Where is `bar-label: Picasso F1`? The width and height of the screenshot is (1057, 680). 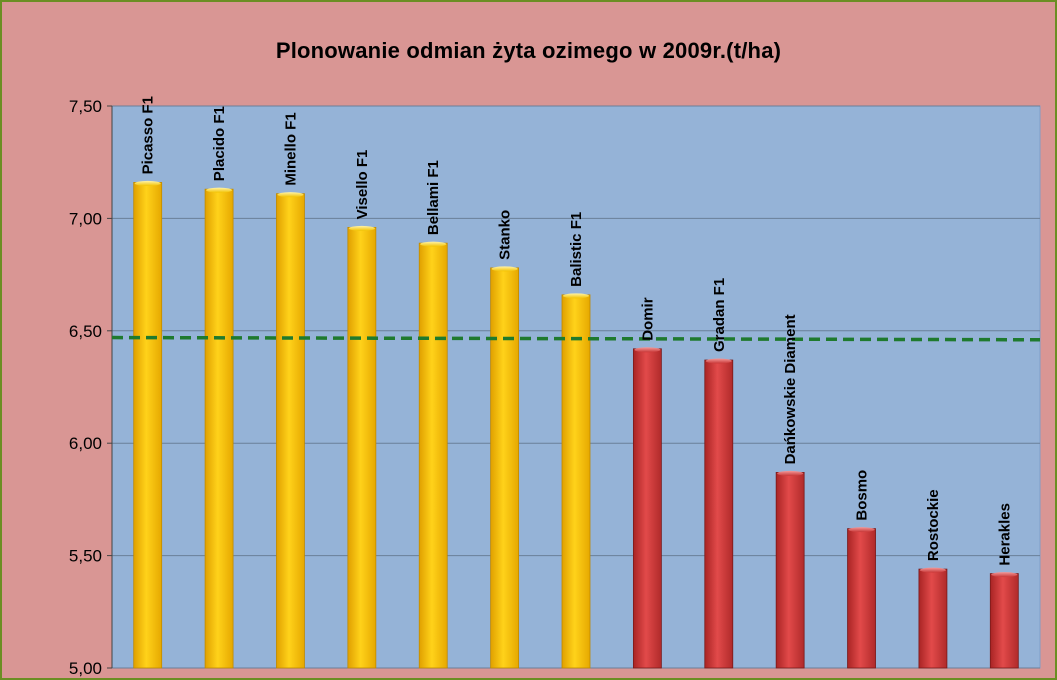
bar-label: Picasso F1 is located at coordinates (148, 135).